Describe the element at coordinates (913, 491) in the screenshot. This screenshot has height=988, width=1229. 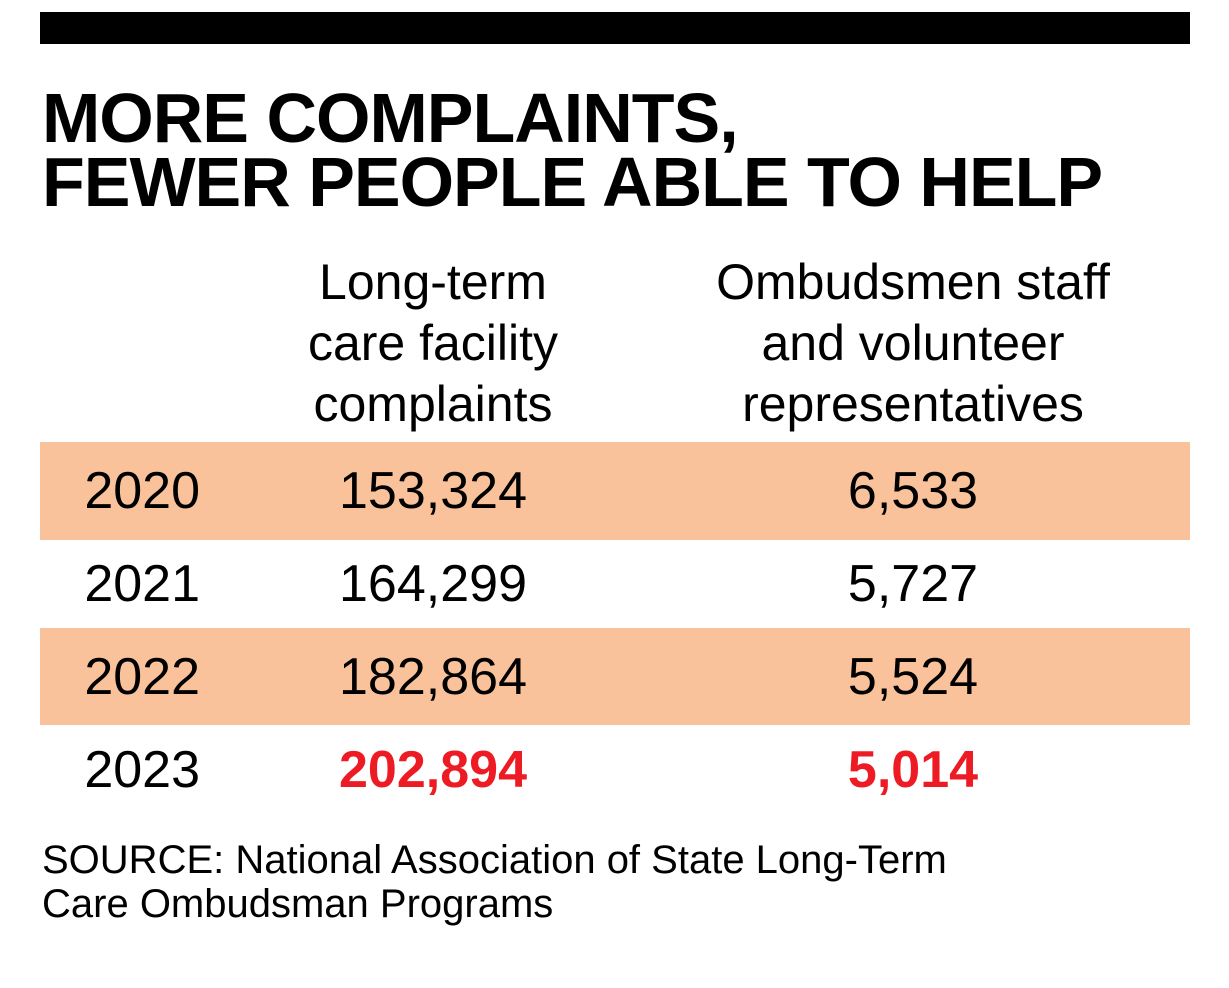
I see `staff-cell: 6,533` at that location.